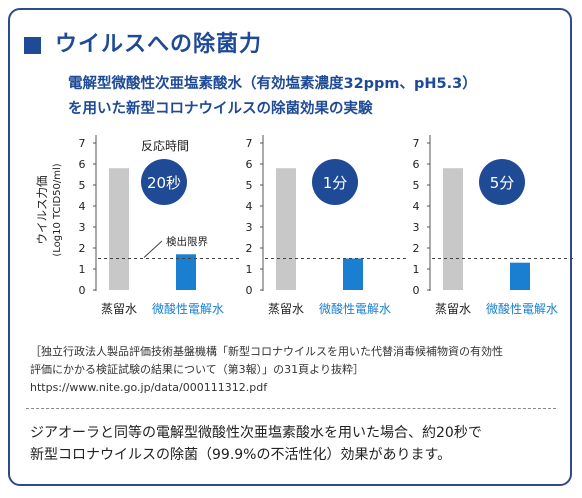 The image size is (582, 498). What do you see at coordinates (241, 455) in the screenshot?
I see `conclusion-line-2: 新型コロナウイルスの除菌（99.9%の不活性化）効果があります。` at bounding box center [241, 455].